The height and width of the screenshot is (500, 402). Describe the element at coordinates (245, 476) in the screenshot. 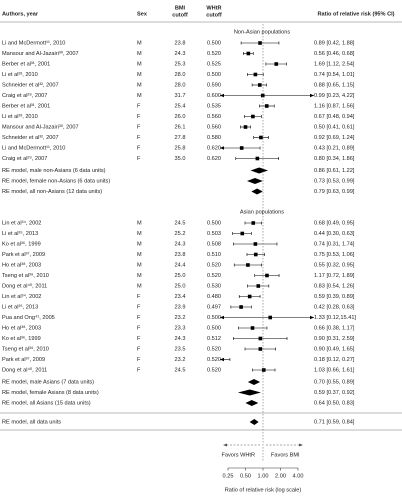

I see `x-tick-label: 0.50` at that location.